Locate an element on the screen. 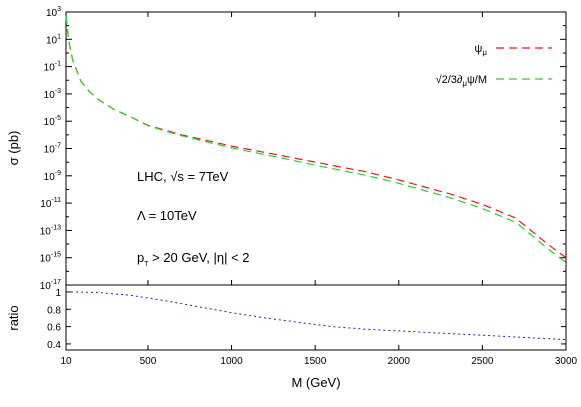 The height and width of the screenshot is (407, 581). legend: ψμ √2/3∂μψ/M is located at coordinates (494, 65).